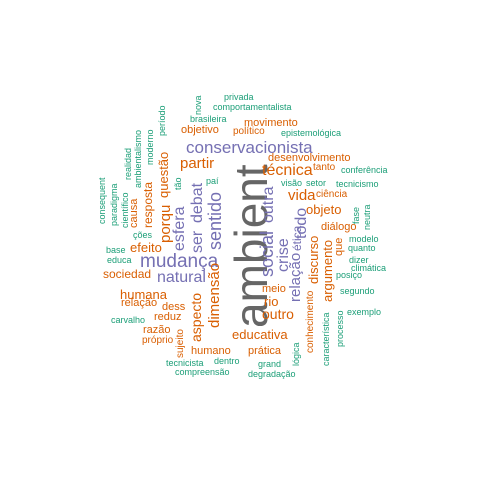 The height and width of the screenshot is (480, 480). What do you see at coordinates (332, 194) in the screenshot?
I see `word-ciencia: ciência` at bounding box center [332, 194].